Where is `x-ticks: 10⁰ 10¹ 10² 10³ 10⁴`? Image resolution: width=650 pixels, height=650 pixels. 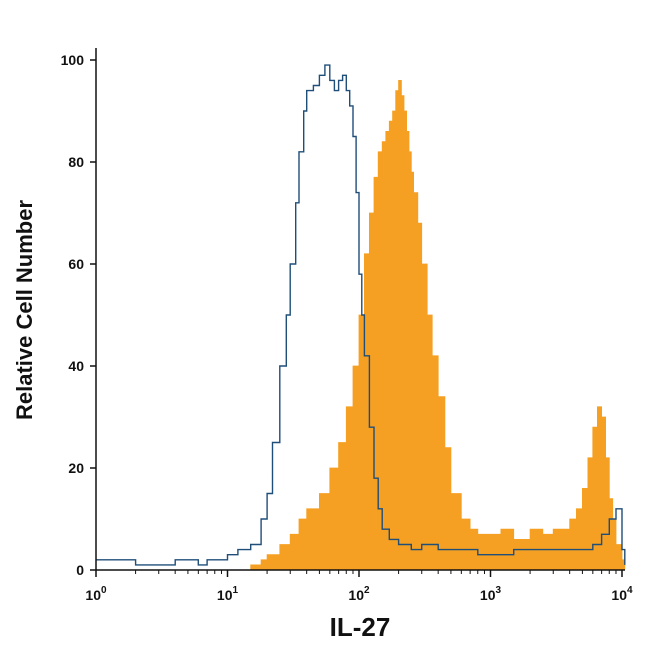
x-ticks: 10⁰ 10¹ 10² 10³ 10⁴ is located at coordinates (359, 586).